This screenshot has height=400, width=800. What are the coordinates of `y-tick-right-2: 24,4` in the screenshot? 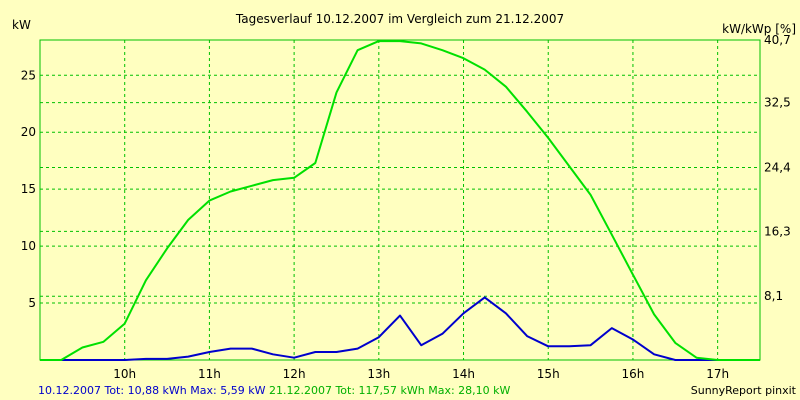 It's located at (777, 168).